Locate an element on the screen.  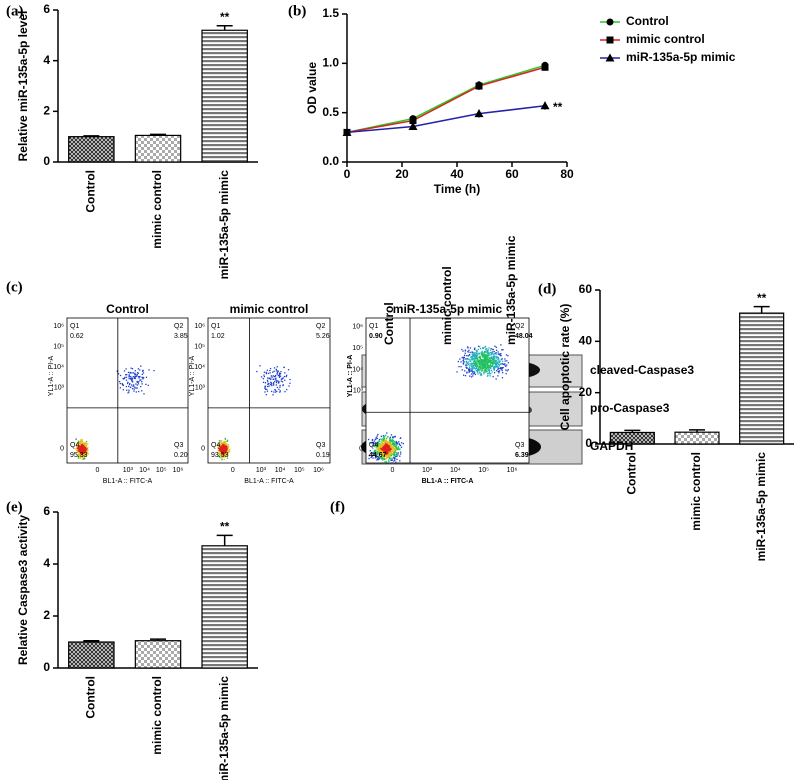
x-tick-label: 40 is located at coordinates (457, 174).